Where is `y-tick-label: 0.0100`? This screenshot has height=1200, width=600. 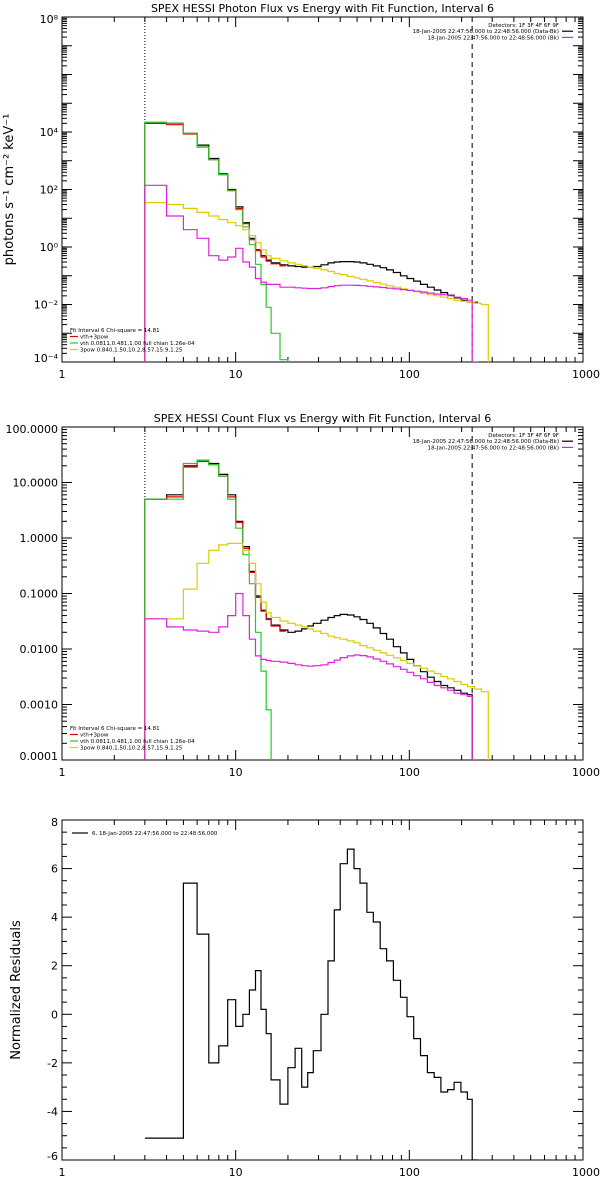
y-tick-label: 0.0100 is located at coordinates (39, 649).